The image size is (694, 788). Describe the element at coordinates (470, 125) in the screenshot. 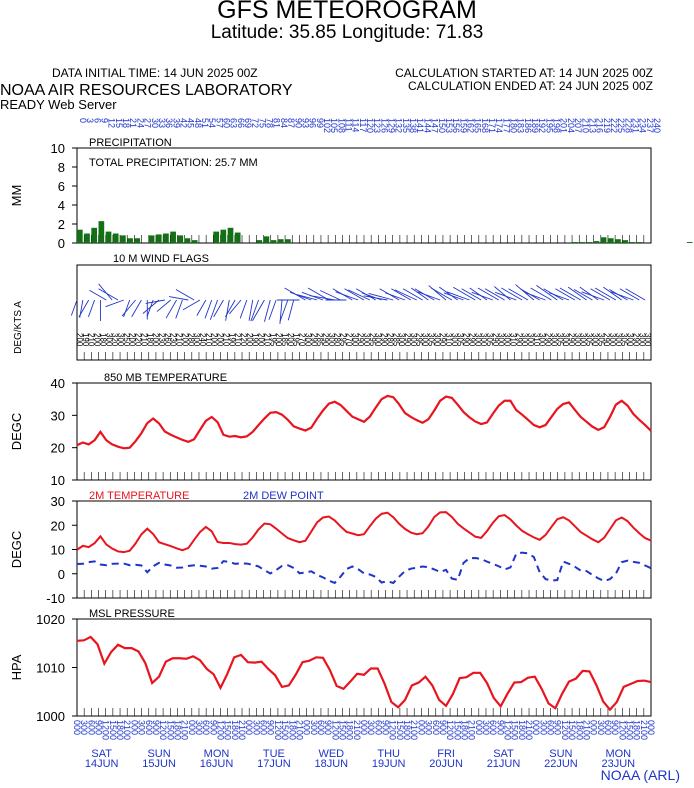

I see `forecast-hour-label: 162` at that location.